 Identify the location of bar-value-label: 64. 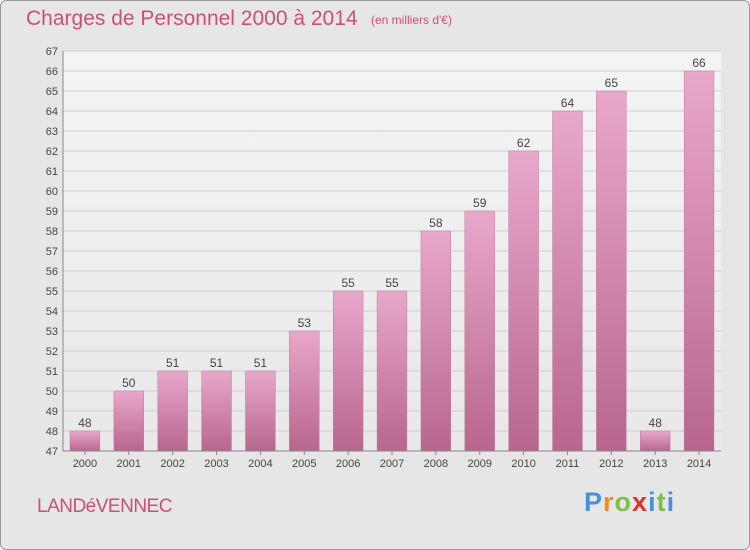
(568, 103).